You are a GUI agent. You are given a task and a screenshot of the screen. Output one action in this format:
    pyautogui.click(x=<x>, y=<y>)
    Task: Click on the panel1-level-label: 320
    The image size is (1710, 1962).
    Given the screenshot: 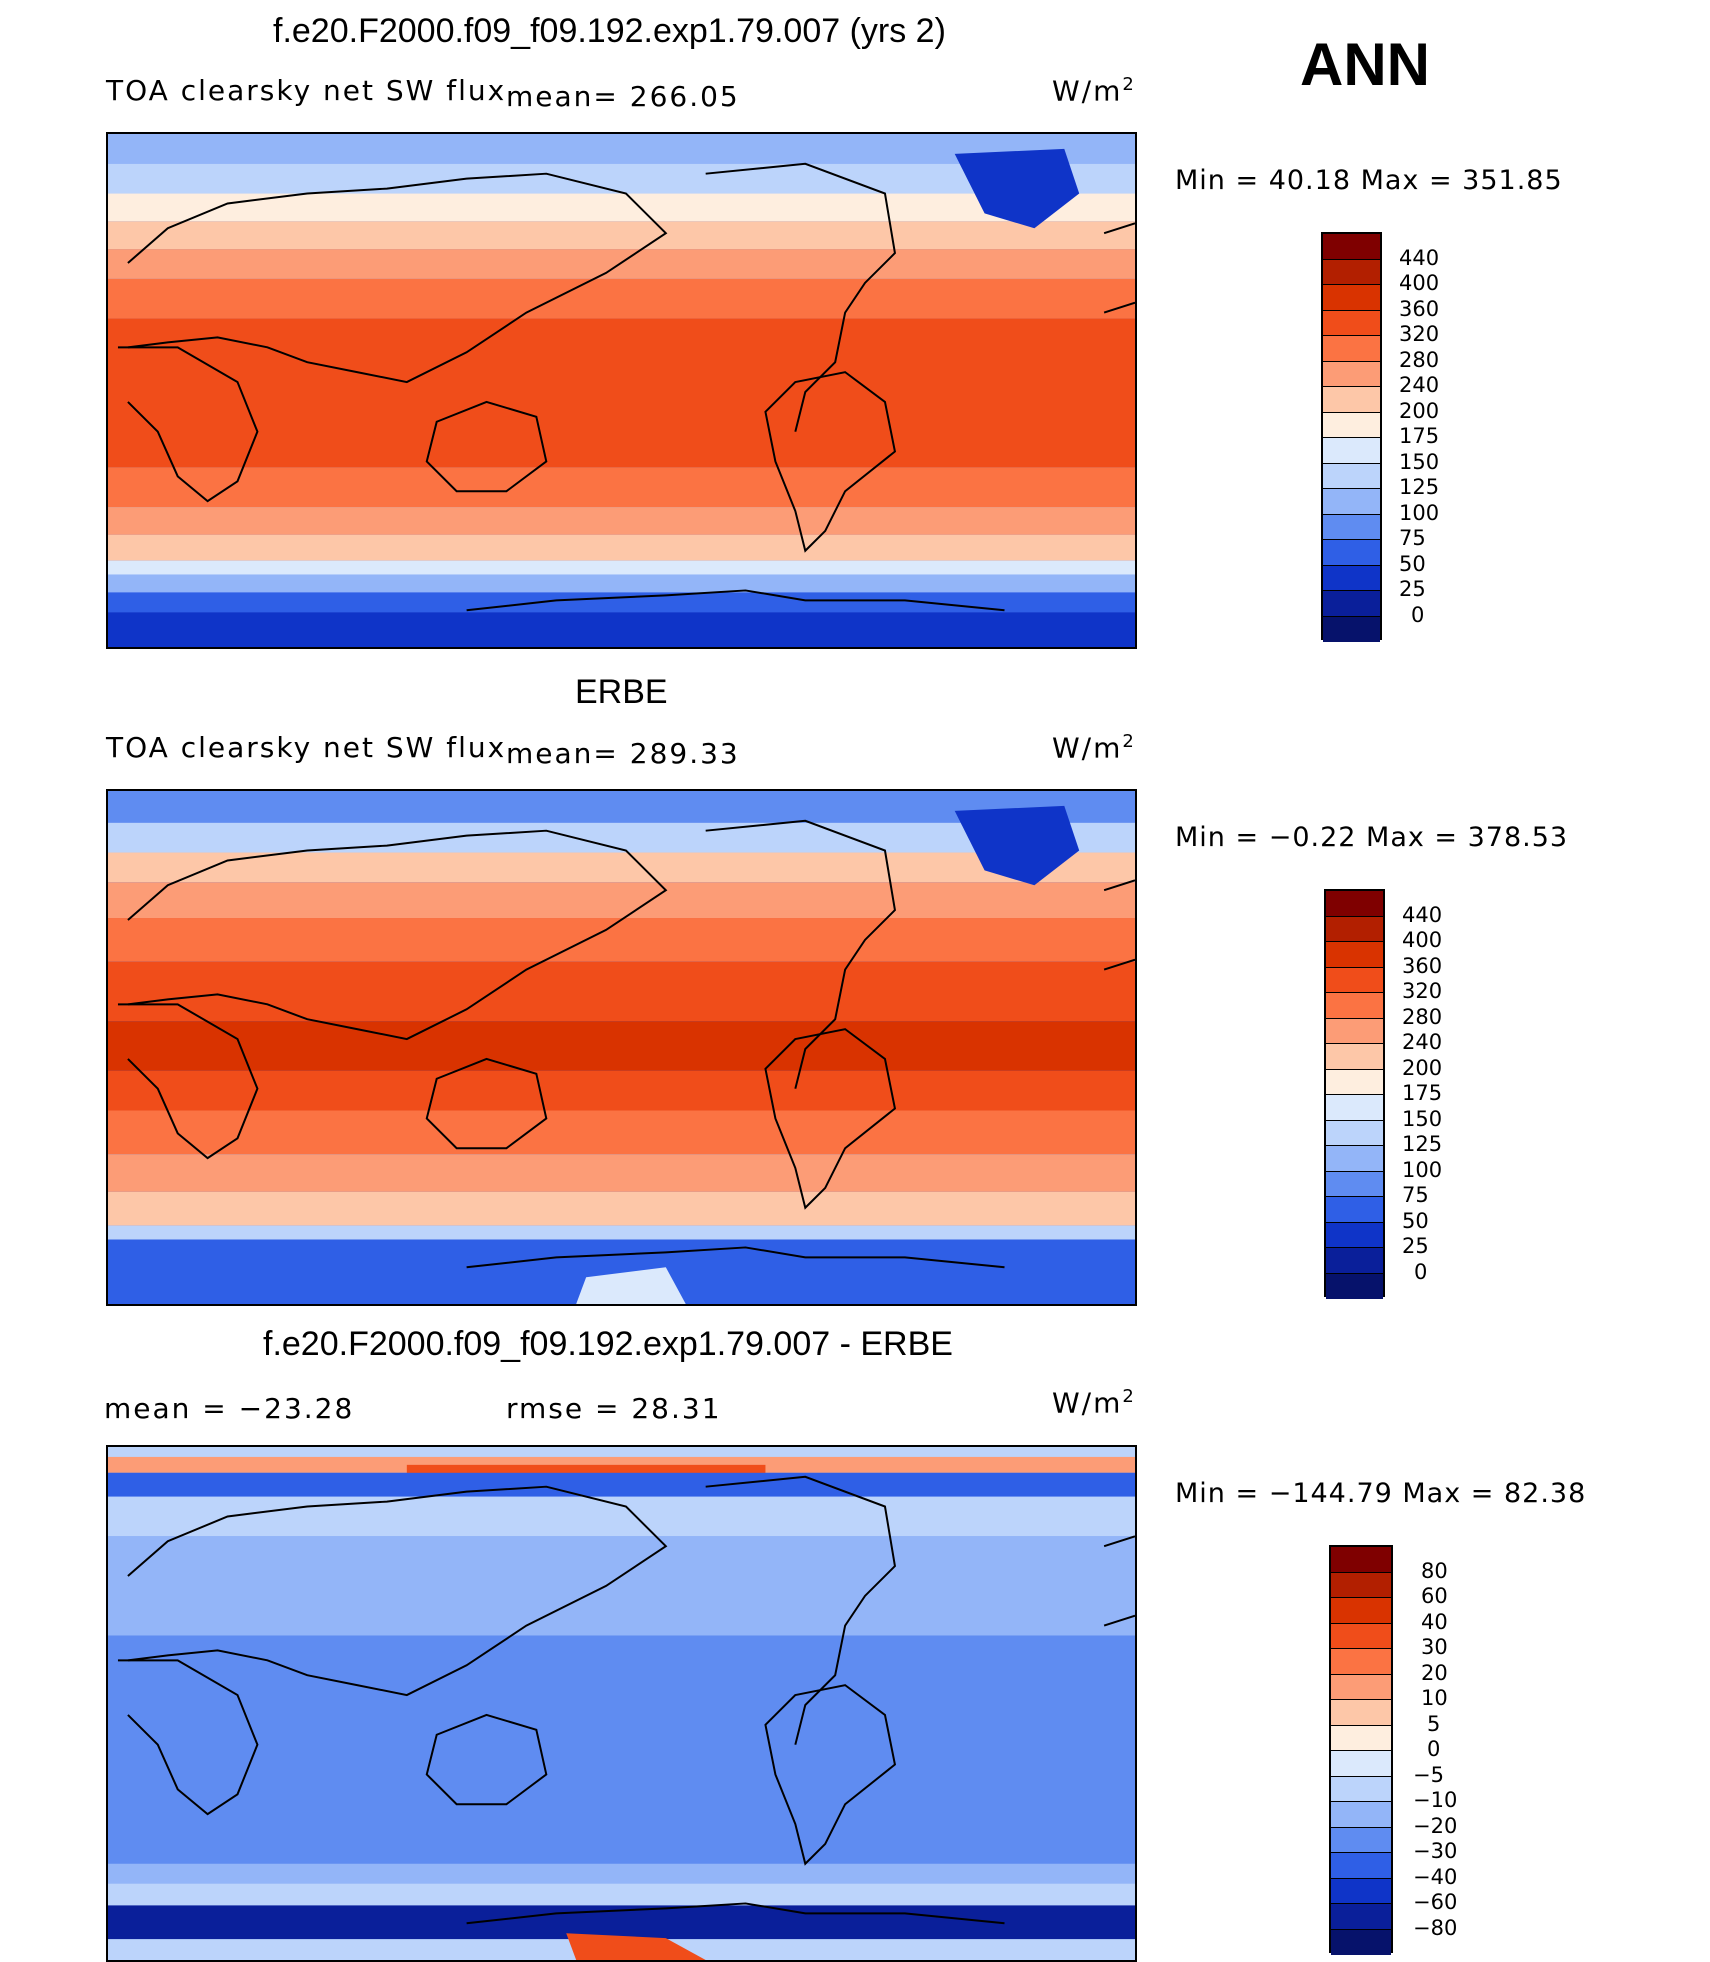 What is the action you would take?
    pyautogui.click(x=1419, y=334)
    